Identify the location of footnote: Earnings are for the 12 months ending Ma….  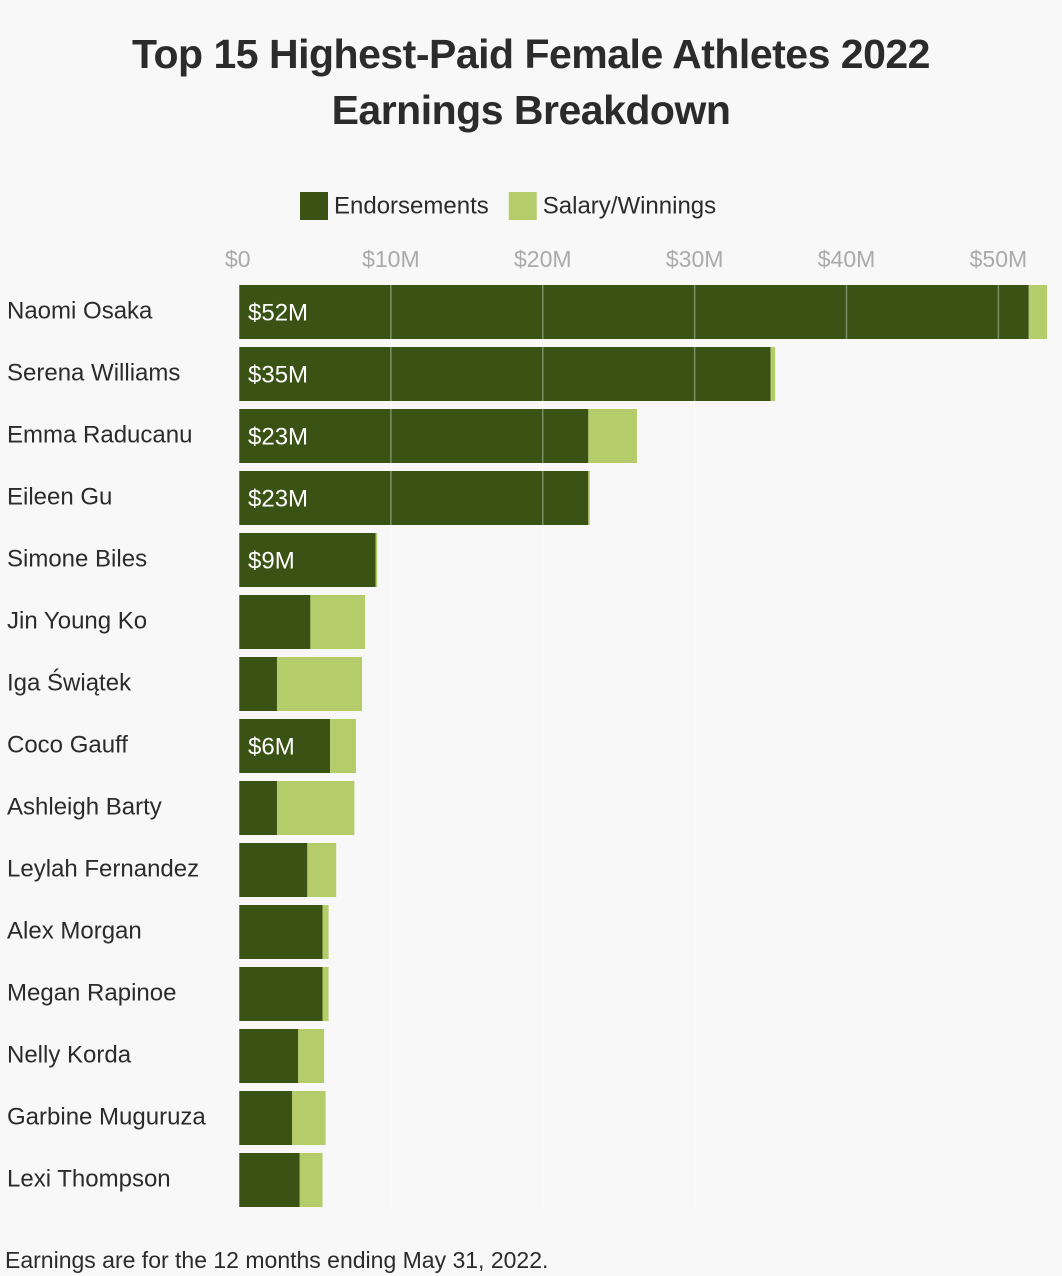
(276, 1260).